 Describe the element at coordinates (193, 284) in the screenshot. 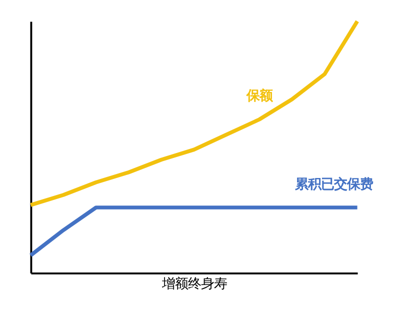

I see `x-axis-title: 增额终身寿` at that location.